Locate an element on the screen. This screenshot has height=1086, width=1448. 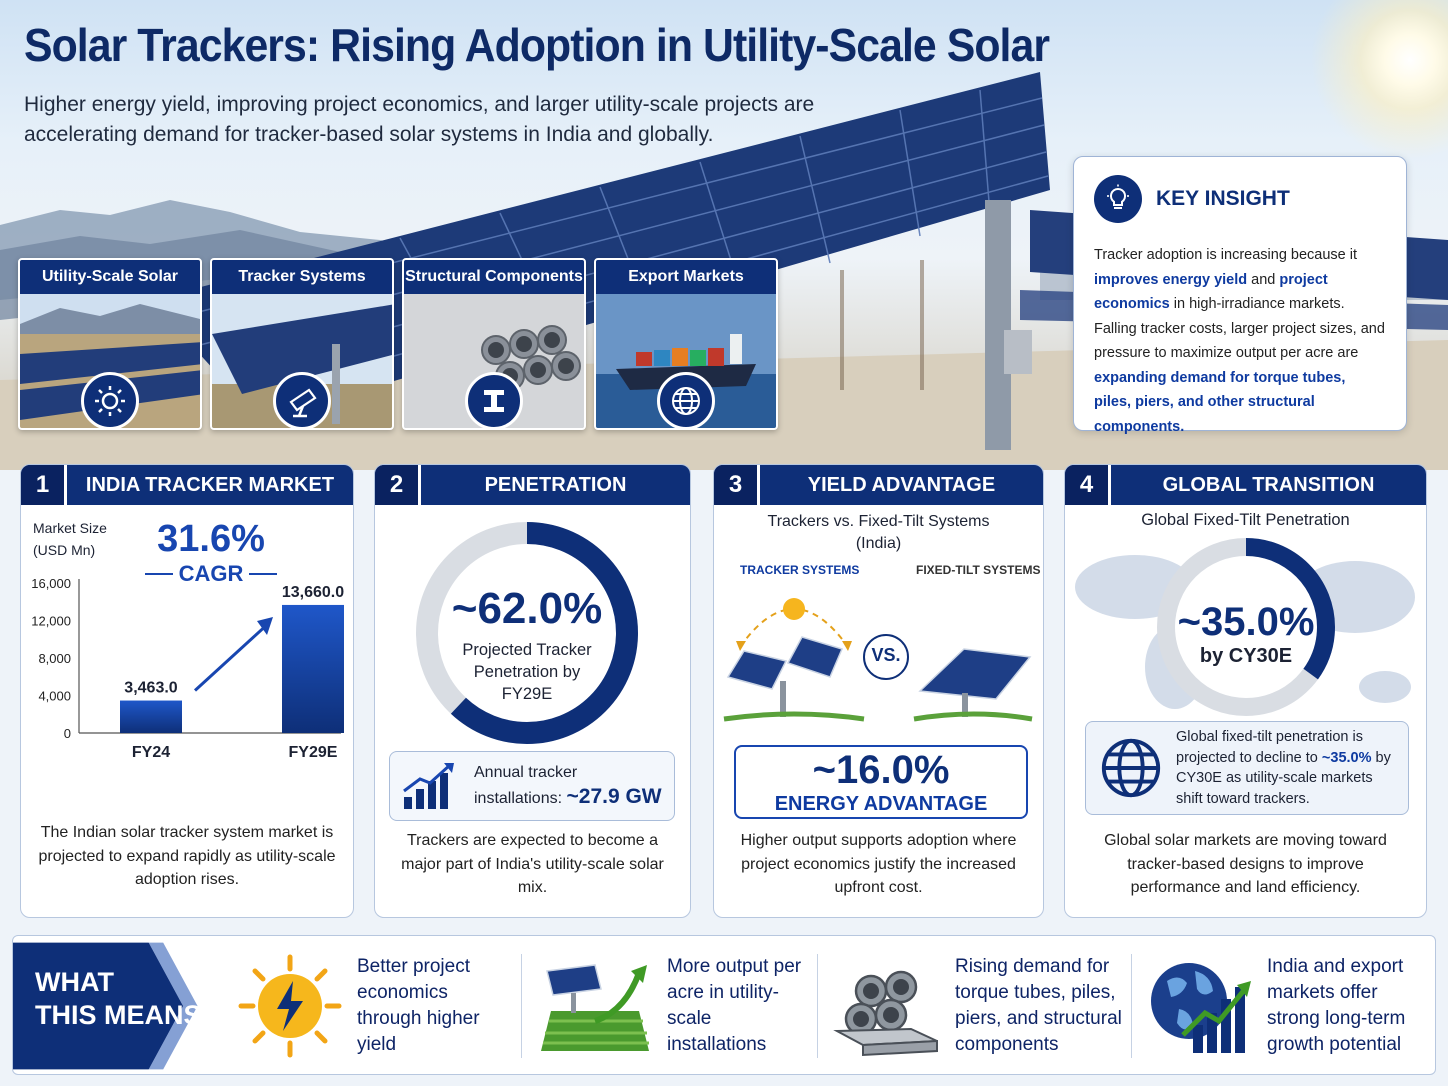
insight-highlight: project economics is located at coordinates (1211, 292).